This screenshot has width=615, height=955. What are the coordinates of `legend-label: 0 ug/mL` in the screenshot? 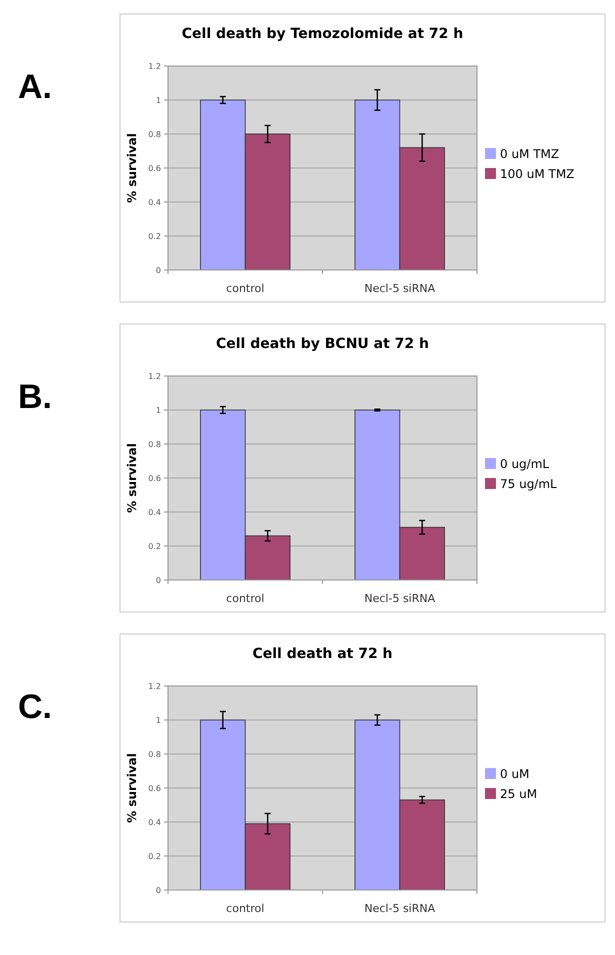 It's located at (525, 464).